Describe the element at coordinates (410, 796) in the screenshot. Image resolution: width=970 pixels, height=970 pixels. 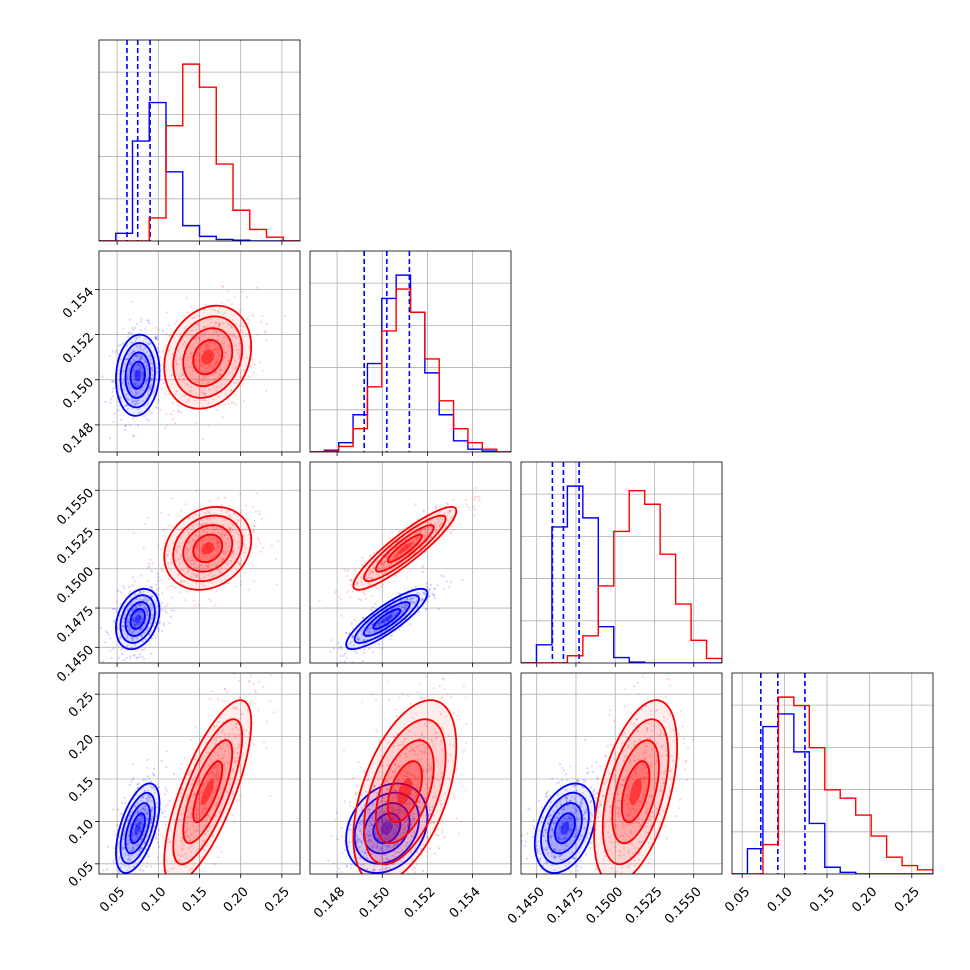
I see `panel-3-1: 0.148 0.150 0.152 0.154` at that location.